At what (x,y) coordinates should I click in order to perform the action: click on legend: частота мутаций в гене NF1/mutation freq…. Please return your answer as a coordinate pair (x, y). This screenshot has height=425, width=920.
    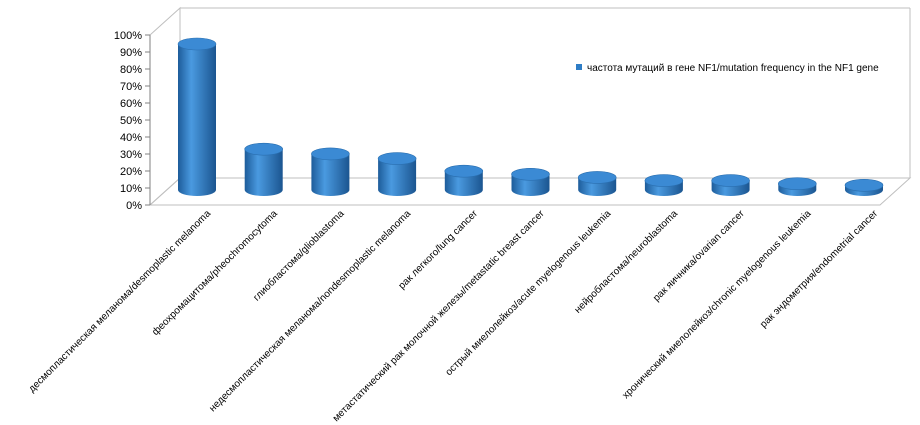
    Looking at the image, I should click on (727, 68).